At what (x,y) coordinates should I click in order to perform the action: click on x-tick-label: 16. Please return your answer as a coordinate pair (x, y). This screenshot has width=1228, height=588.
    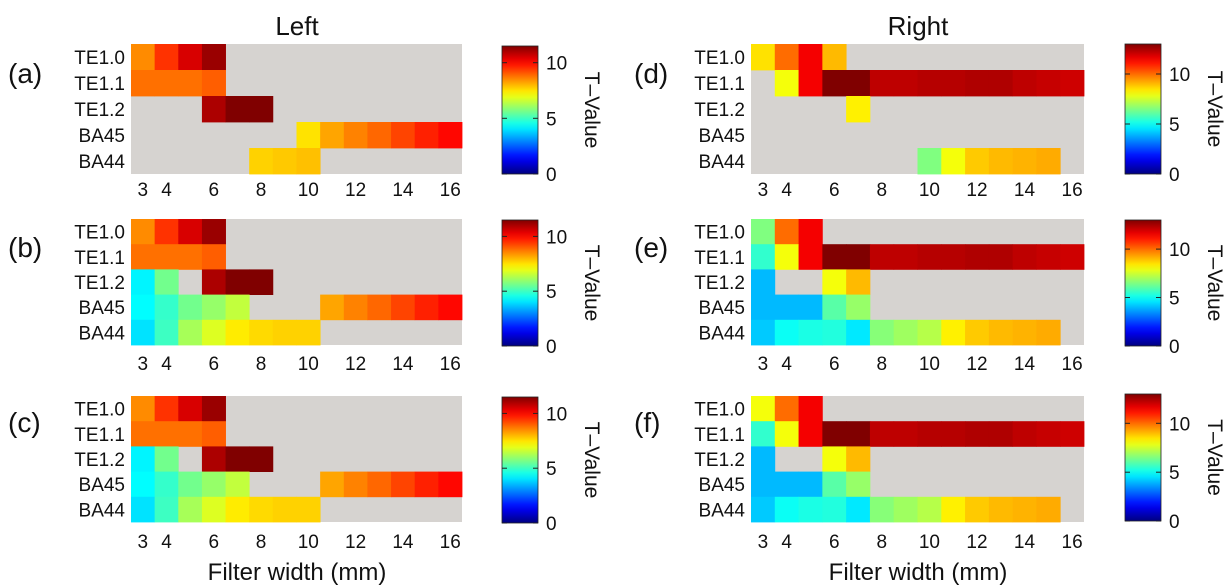
    Looking at the image, I should click on (1072, 364).